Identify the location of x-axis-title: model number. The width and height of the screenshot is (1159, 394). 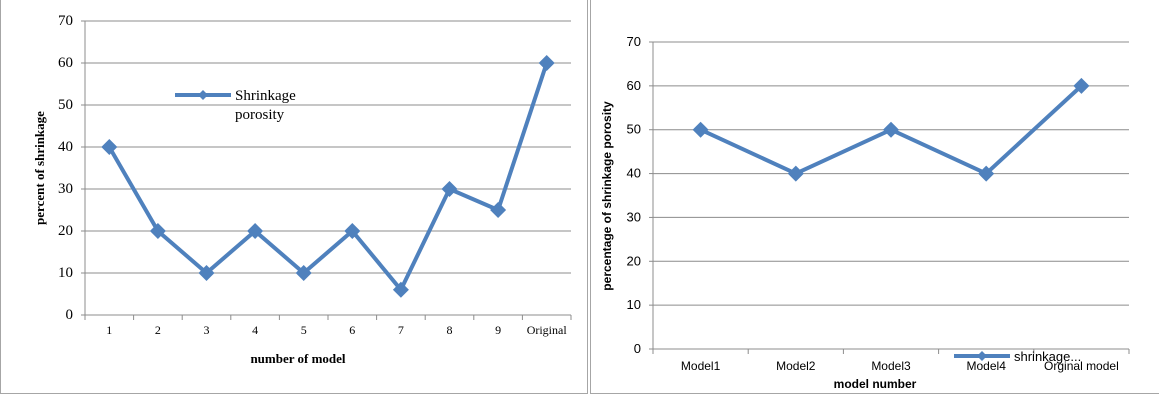
(875, 384).